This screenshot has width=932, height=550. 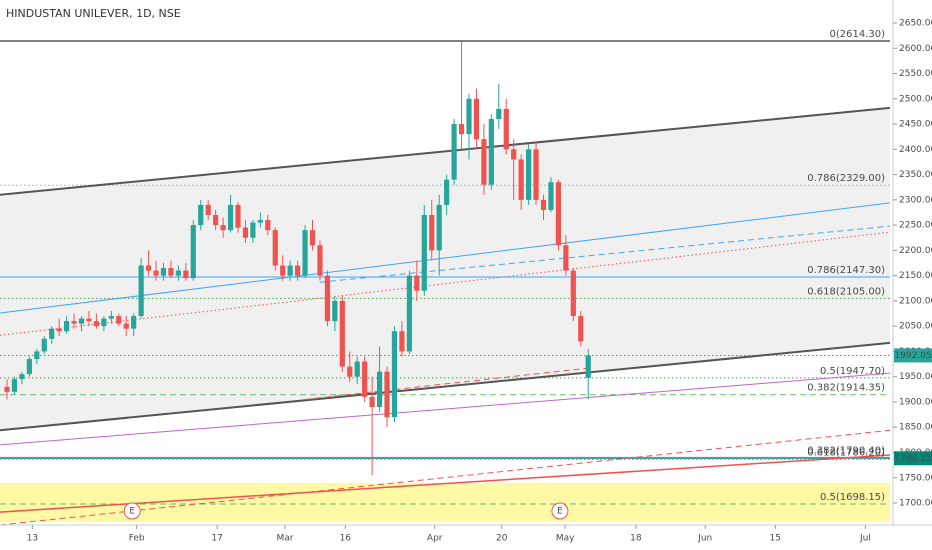 What do you see at coordinates (915, 428) in the screenshot?
I see `y-tick-label: 1850.00` at bounding box center [915, 428].